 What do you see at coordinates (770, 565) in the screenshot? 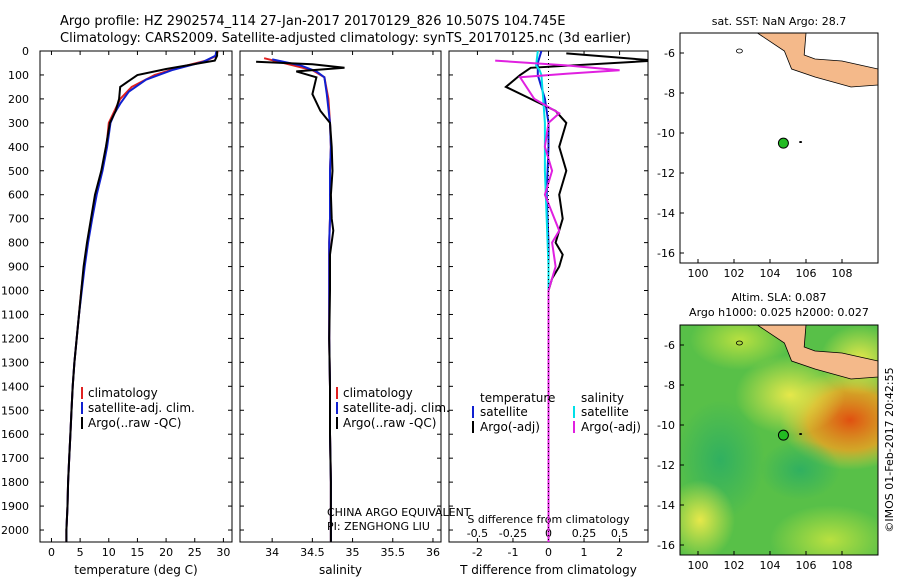
I see `map-lon-label: 104` at bounding box center [770, 565].